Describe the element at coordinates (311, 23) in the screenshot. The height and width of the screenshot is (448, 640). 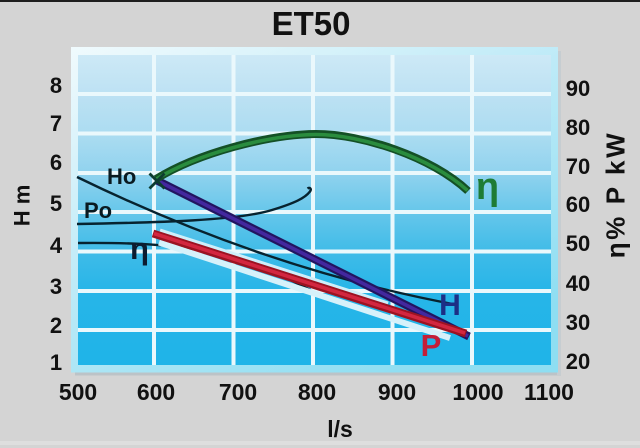
I see `svg-text: ET50` at that location.